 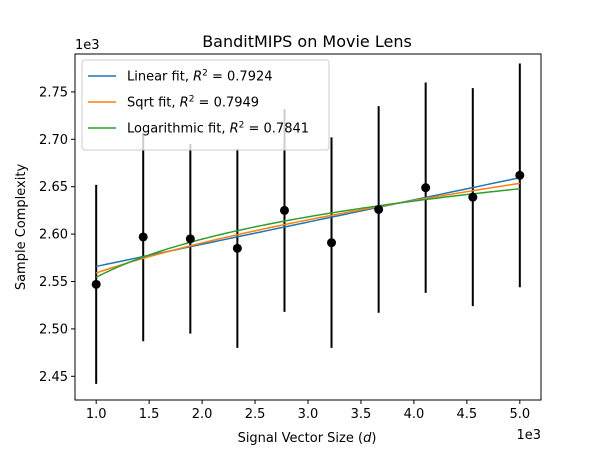 I want to click on legend-box, so click(x=205, y=105).